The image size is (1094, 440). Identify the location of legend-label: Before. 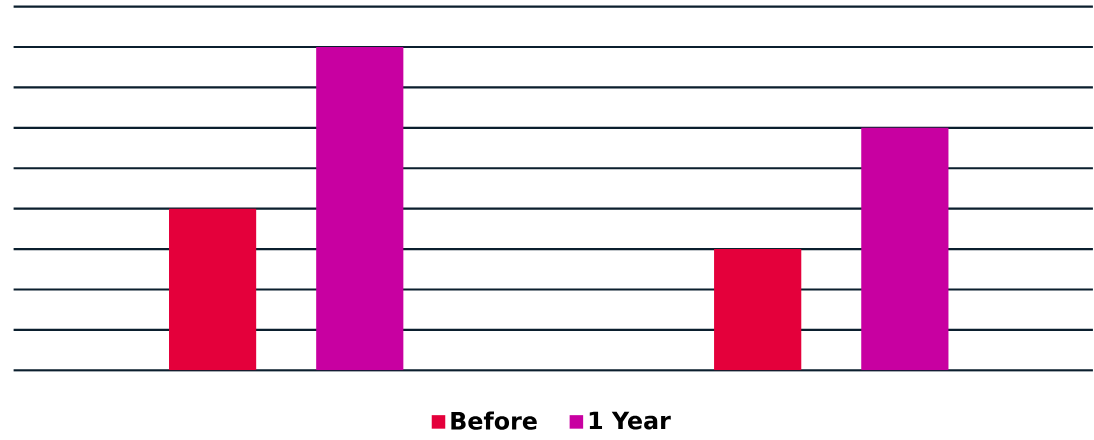
(494, 420).